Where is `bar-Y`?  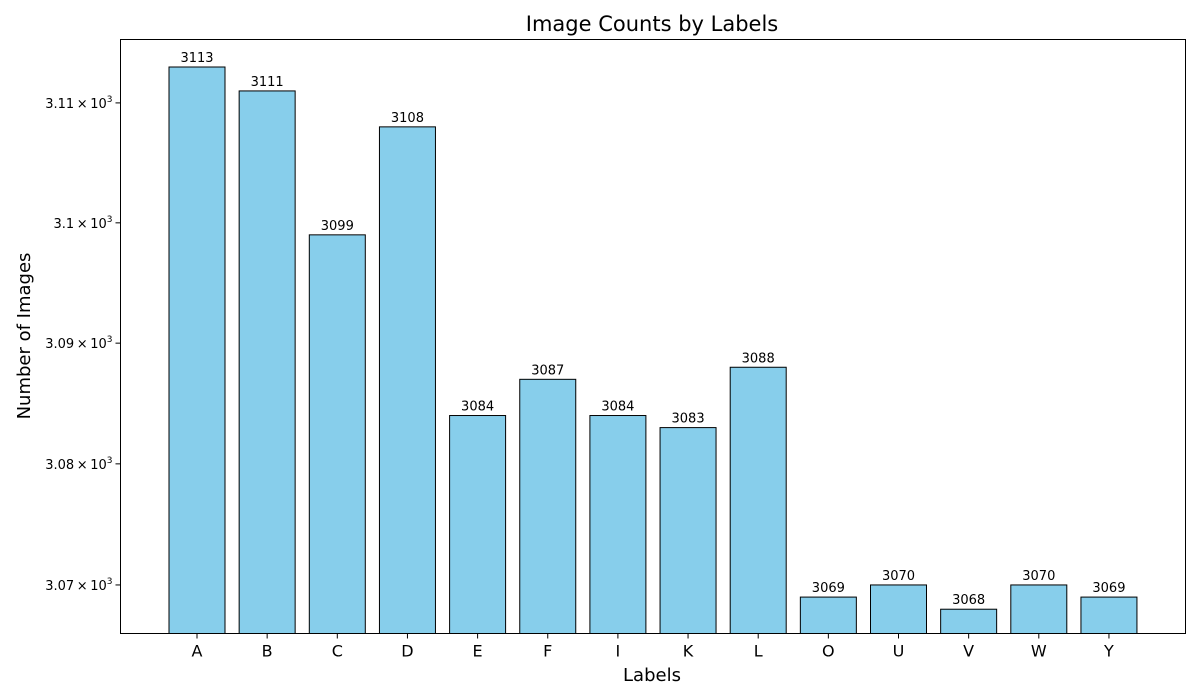
bar-Y is located at coordinates (1109, 615).